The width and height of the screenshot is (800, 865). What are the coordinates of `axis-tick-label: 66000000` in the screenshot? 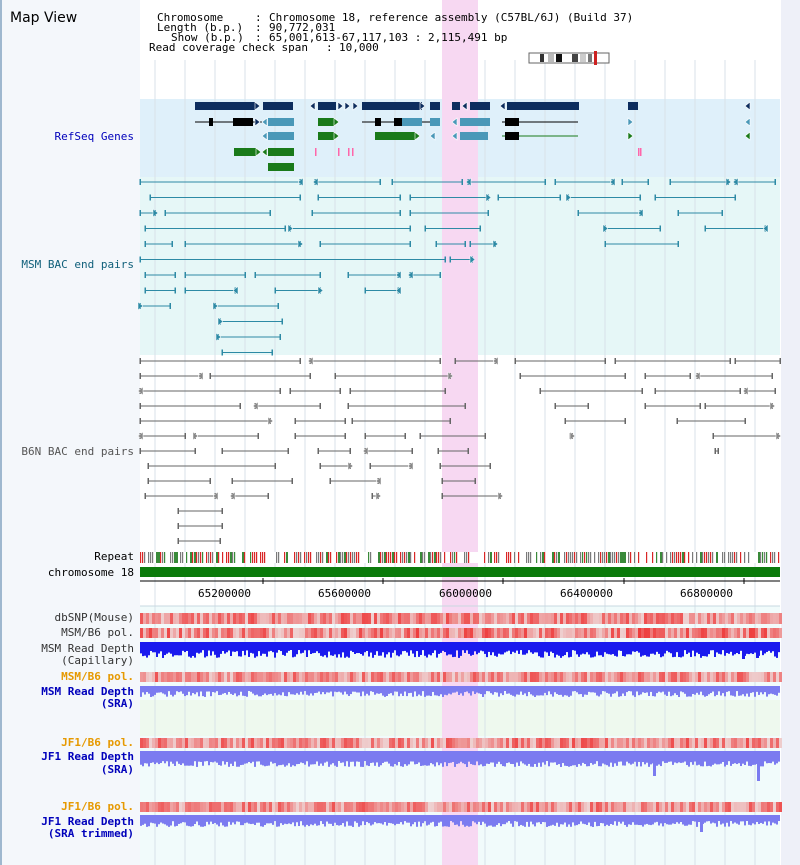 It's located at (465, 593).